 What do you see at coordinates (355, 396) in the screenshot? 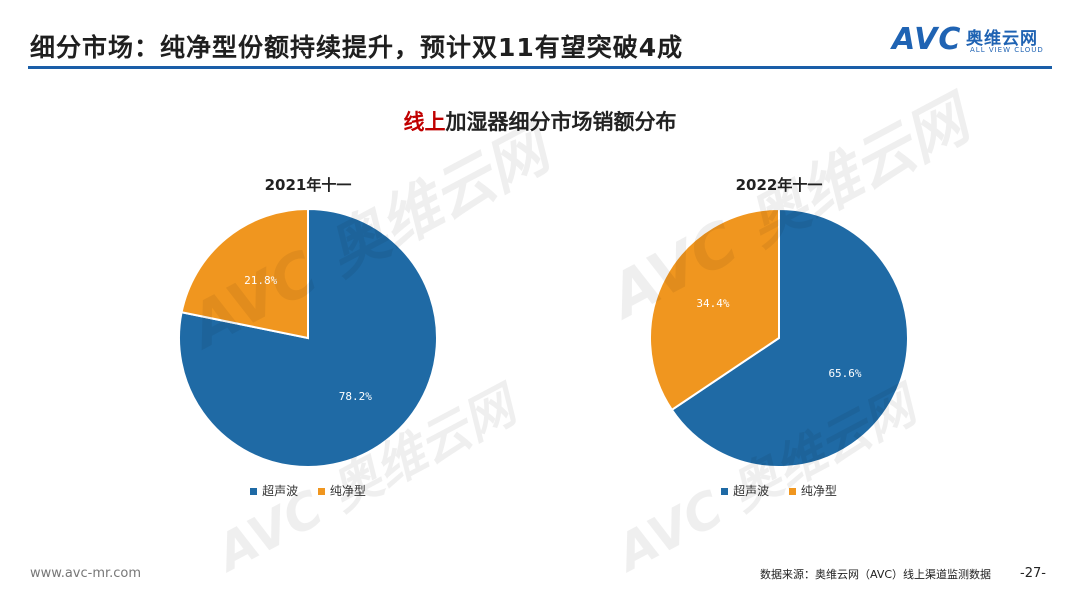
I see `pie-data-label: 78.2%` at bounding box center [355, 396].